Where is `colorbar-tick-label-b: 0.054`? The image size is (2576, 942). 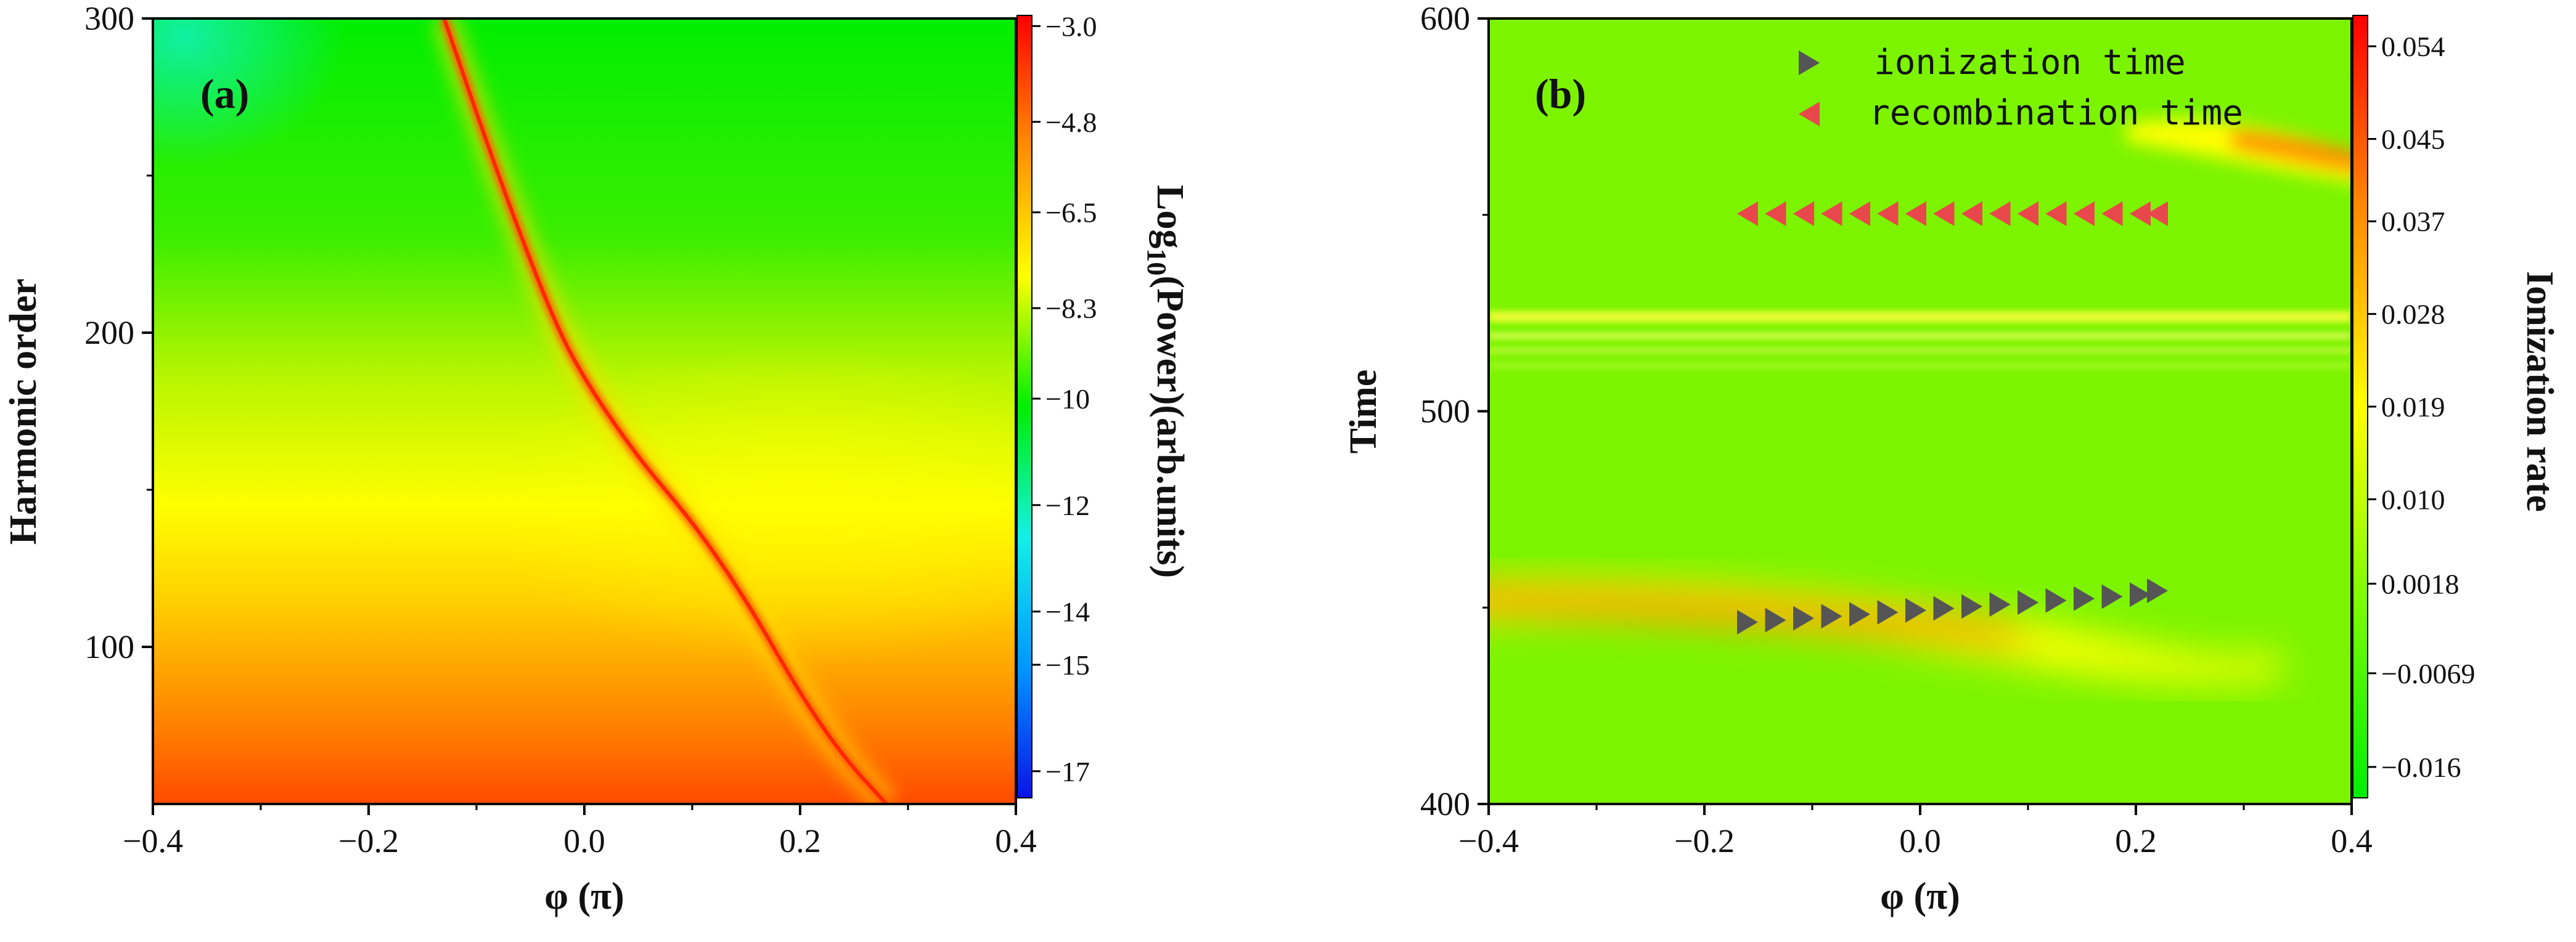 colorbar-tick-label-b: 0.054 is located at coordinates (2413, 46).